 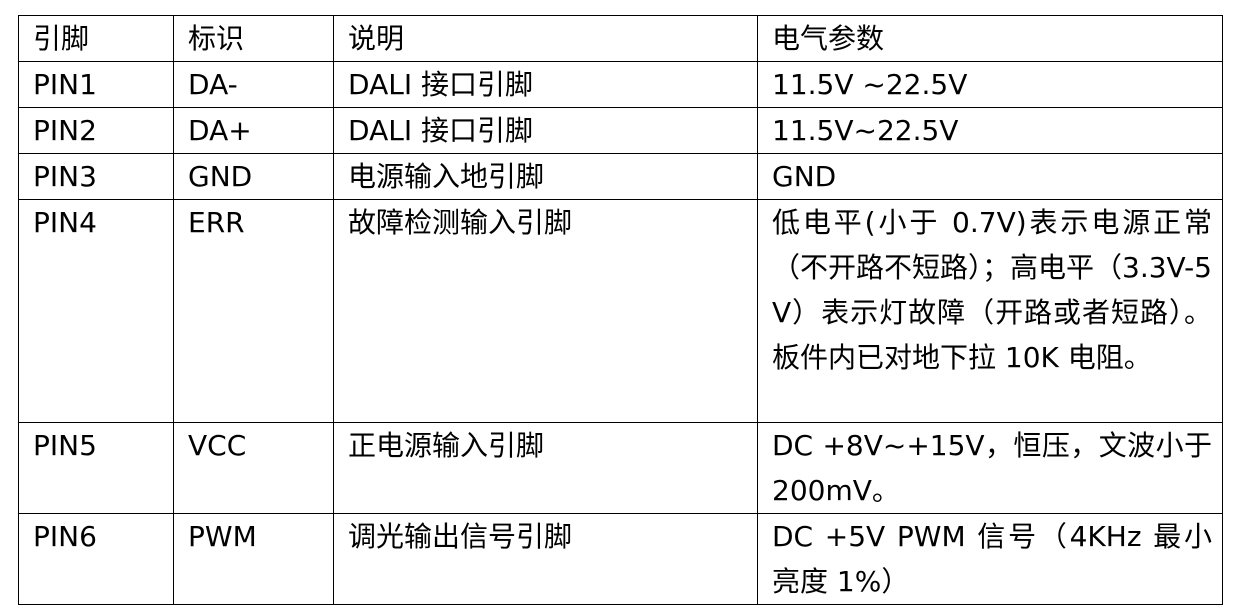 What do you see at coordinates (545, 311) in the screenshot?
I see `table-cell: 故障检测输入引脚` at bounding box center [545, 311].